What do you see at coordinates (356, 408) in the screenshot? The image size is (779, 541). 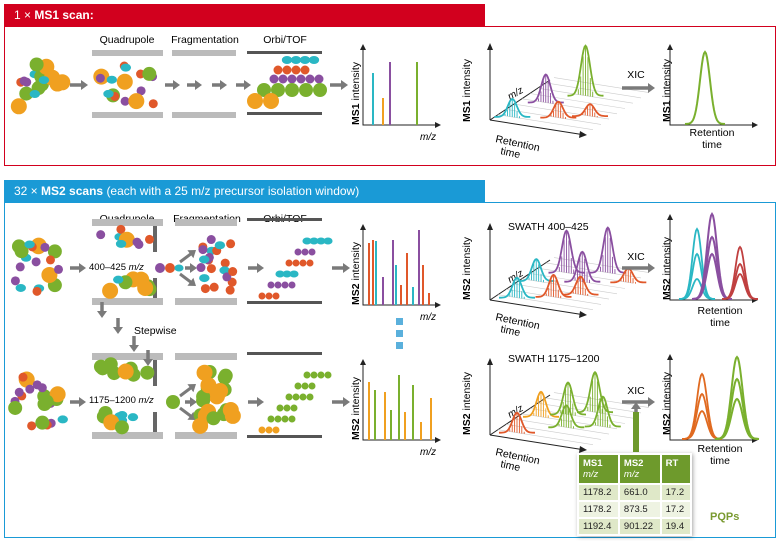 I see `ms2-bottom-y-label: MS2 intensity` at bounding box center [356, 408].